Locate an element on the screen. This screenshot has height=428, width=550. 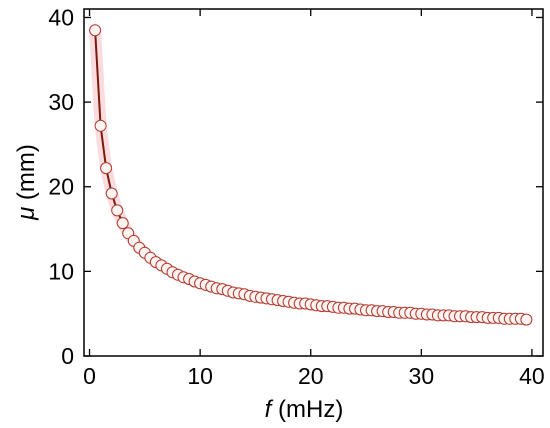
x-axis-symbol: f is located at coordinates (269, 409).